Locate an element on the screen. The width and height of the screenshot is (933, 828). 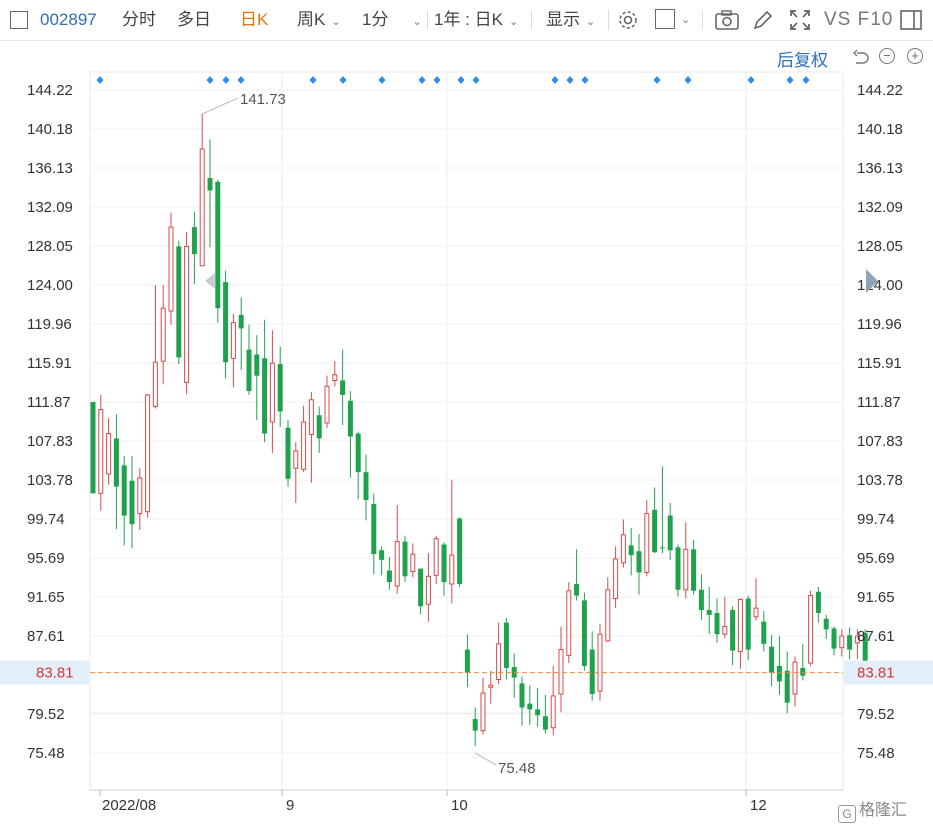
square-icon is located at coordinates (665, 19).